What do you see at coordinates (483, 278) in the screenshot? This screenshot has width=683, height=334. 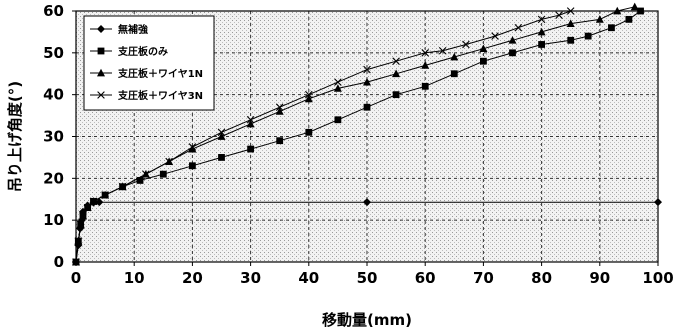 I see `x-tick-label: 70` at bounding box center [483, 278].